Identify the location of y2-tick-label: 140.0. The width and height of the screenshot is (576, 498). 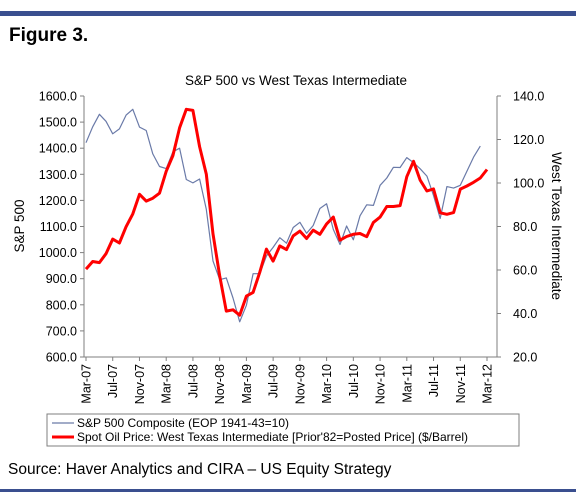
(528, 97).